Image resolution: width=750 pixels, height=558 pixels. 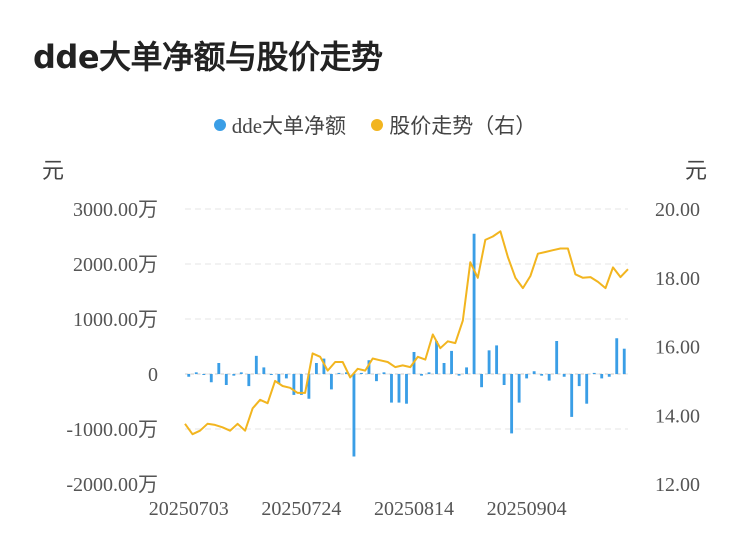 What do you see at coordinates (115, 320) in the screenshot?
I see `y-left-tick-label: 1000.00万` at bounding box center [115, 320].